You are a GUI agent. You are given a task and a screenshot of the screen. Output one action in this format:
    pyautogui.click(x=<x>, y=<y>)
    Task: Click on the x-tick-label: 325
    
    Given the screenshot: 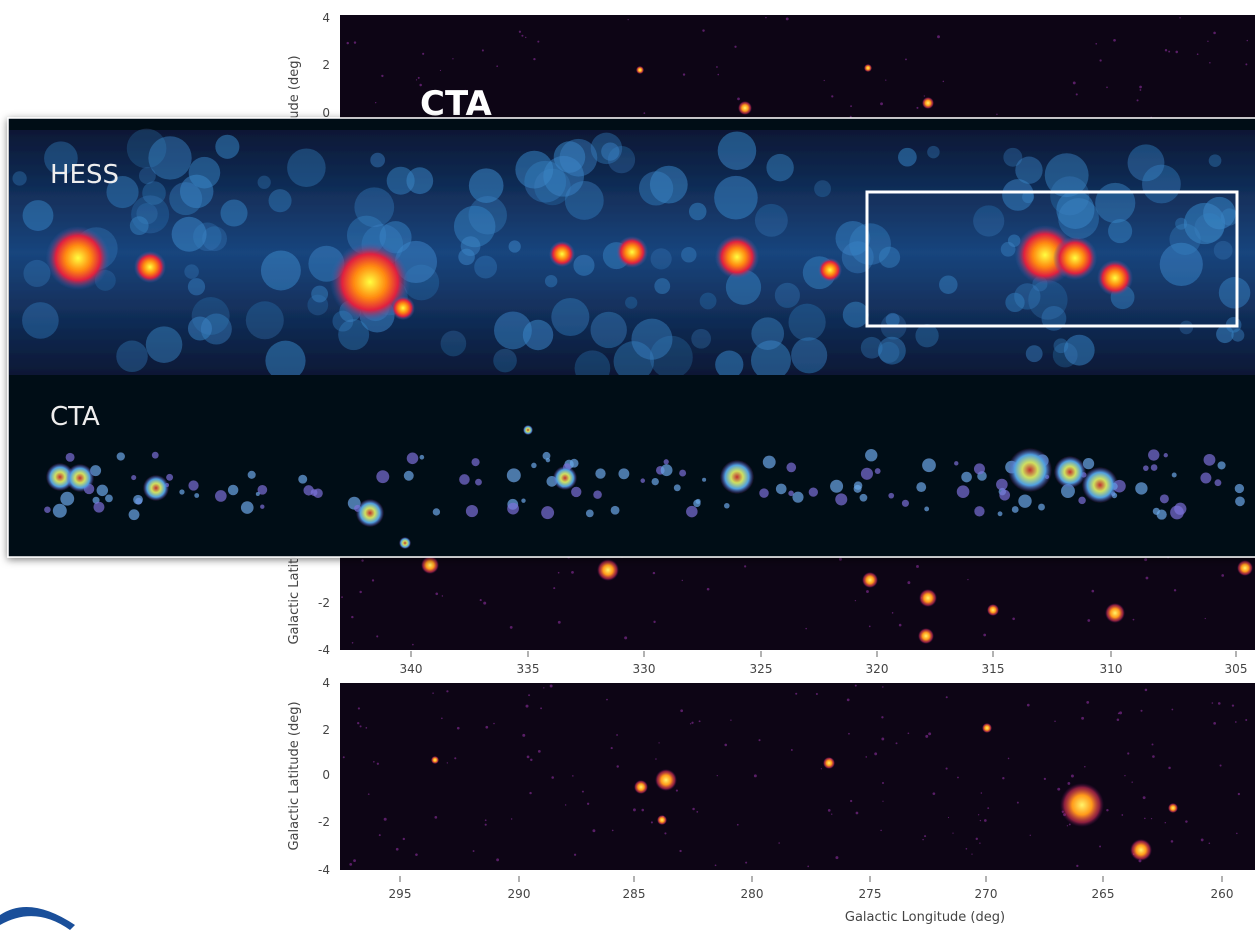 What is the action you would take?
    pyautogui.click(x=761, y=669)
    